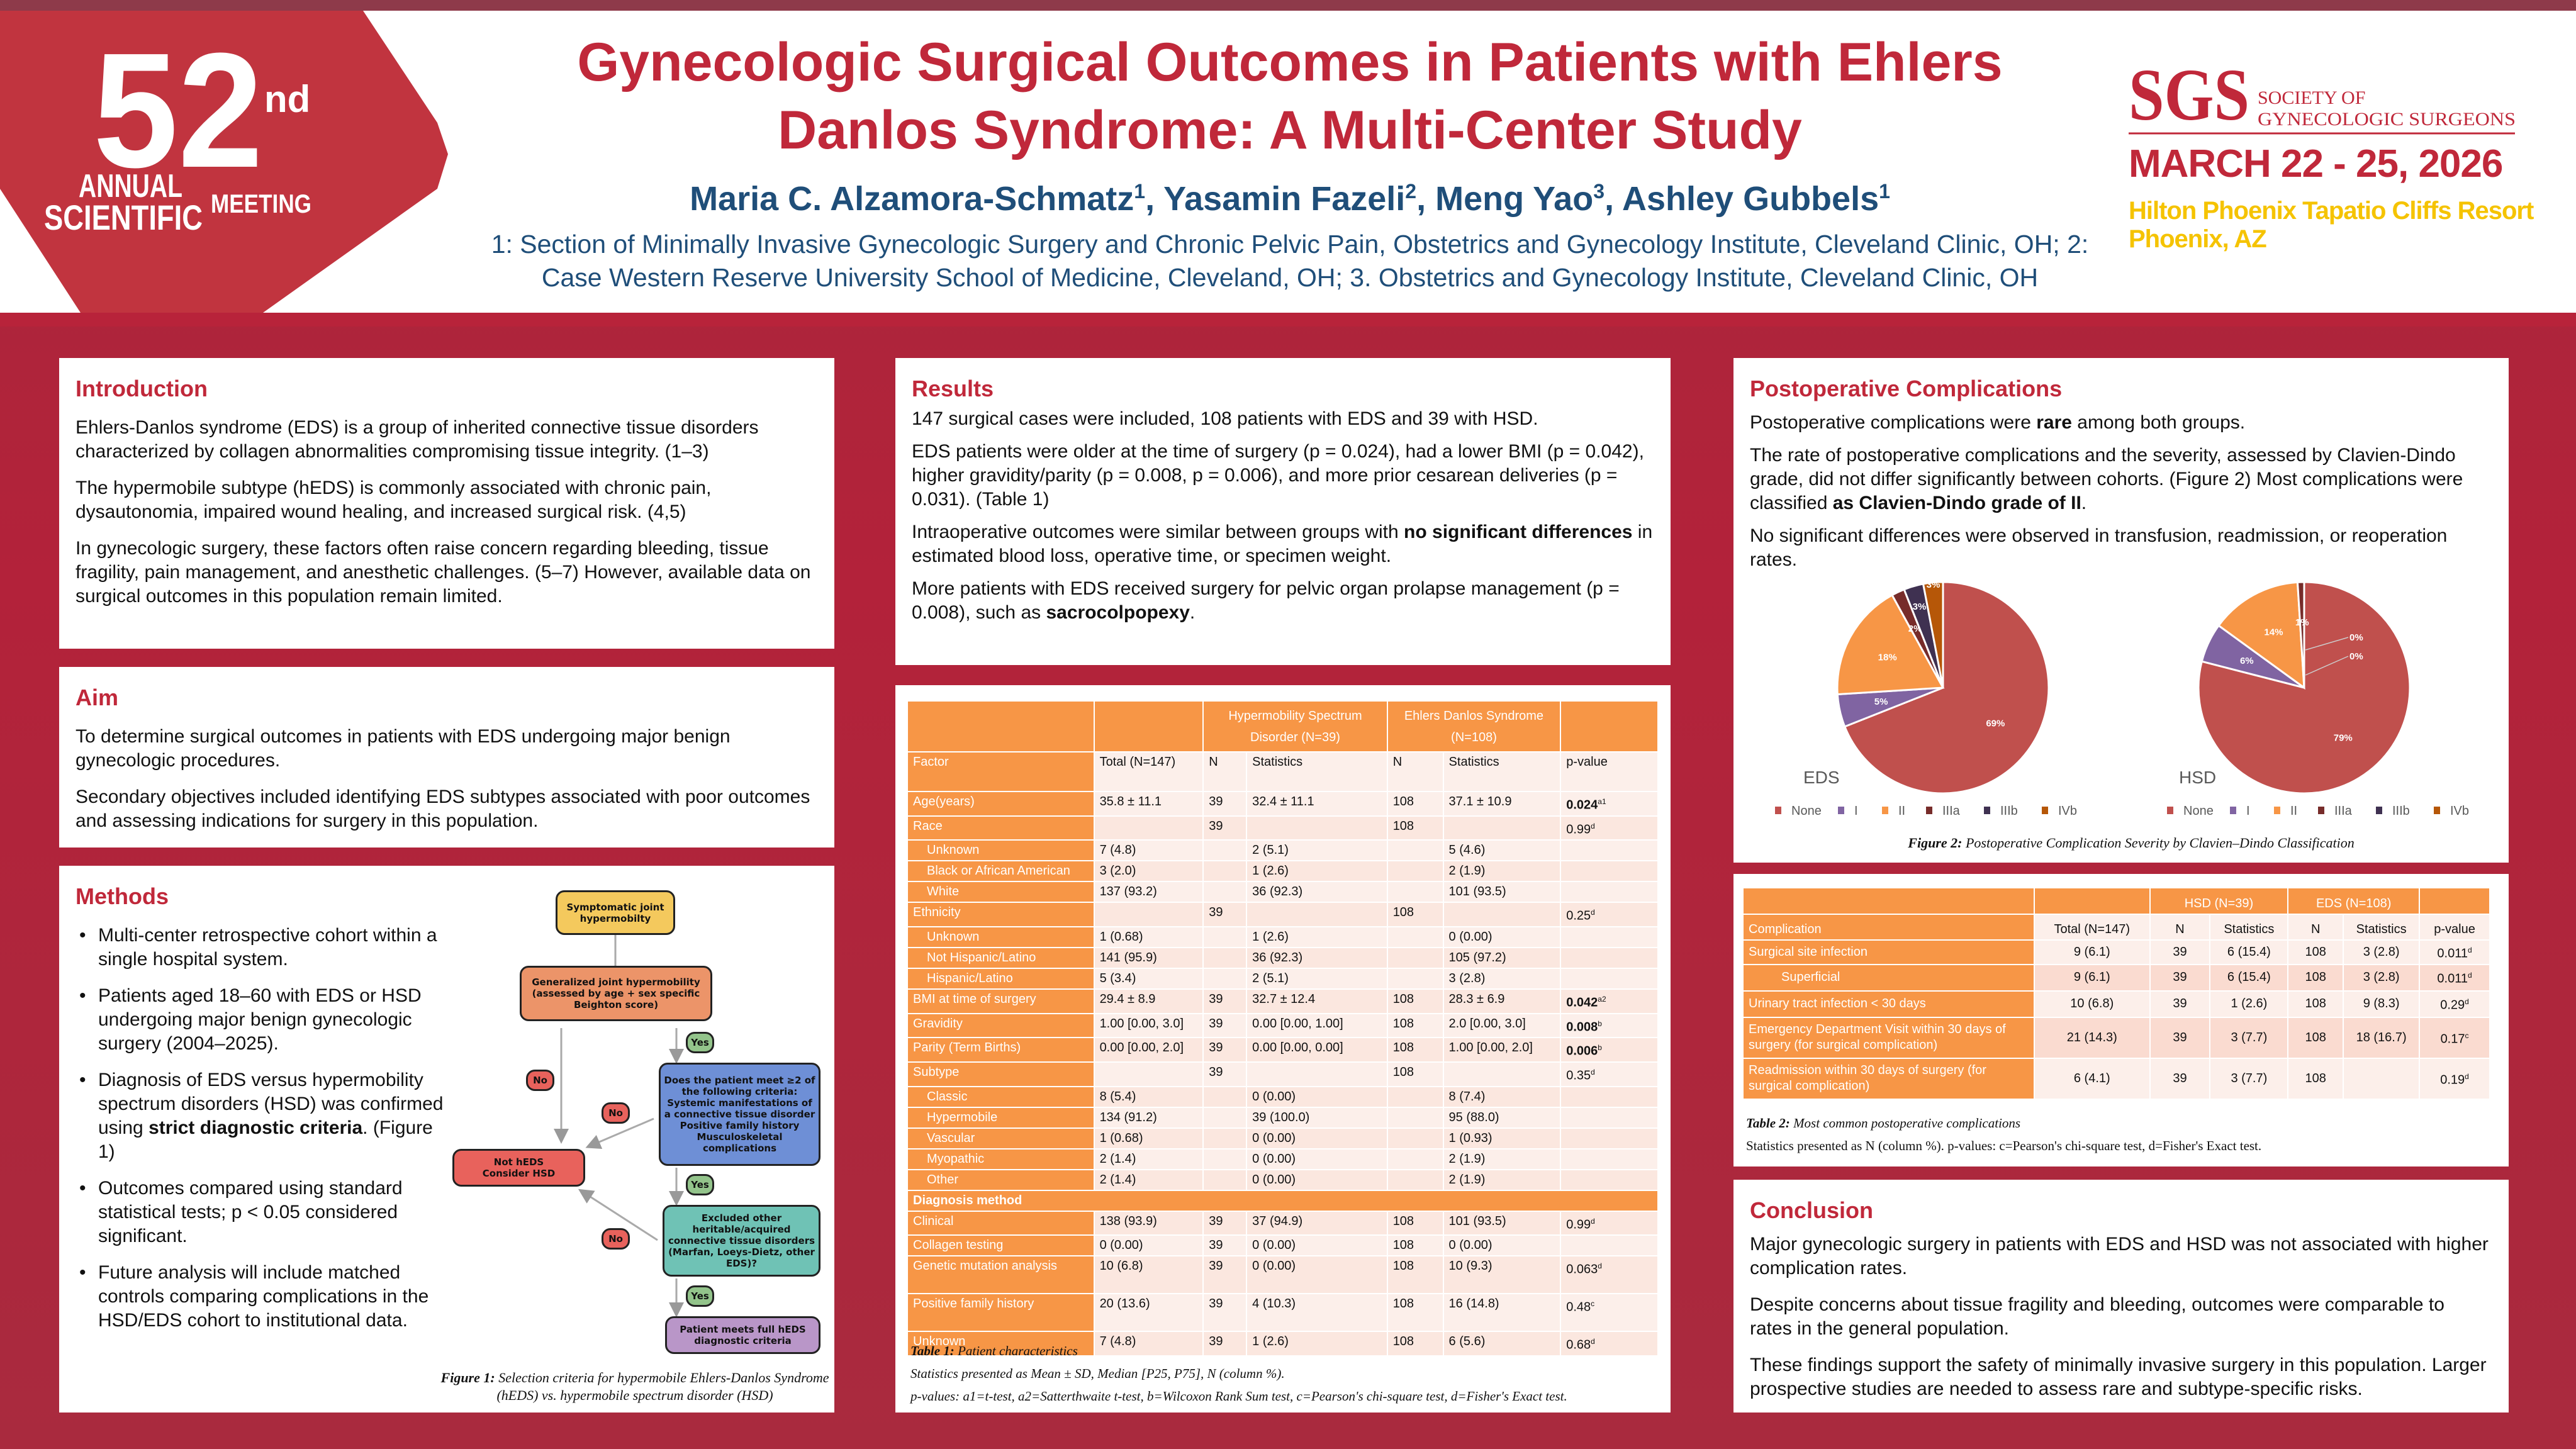 The width and height of the screenshot is (2576, 1449). What do you see at coordinates (1578, 1075) in the screenshot?
I see `p-value: 0.35` at bounding box center [1578, 1075].